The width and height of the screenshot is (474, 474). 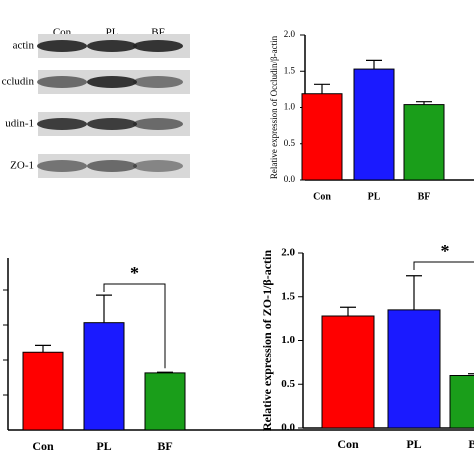 What do you see at coordinates (22, 166) in the screenshot?
I see `row-label: ZO-1` at bounding box center [22, 166].